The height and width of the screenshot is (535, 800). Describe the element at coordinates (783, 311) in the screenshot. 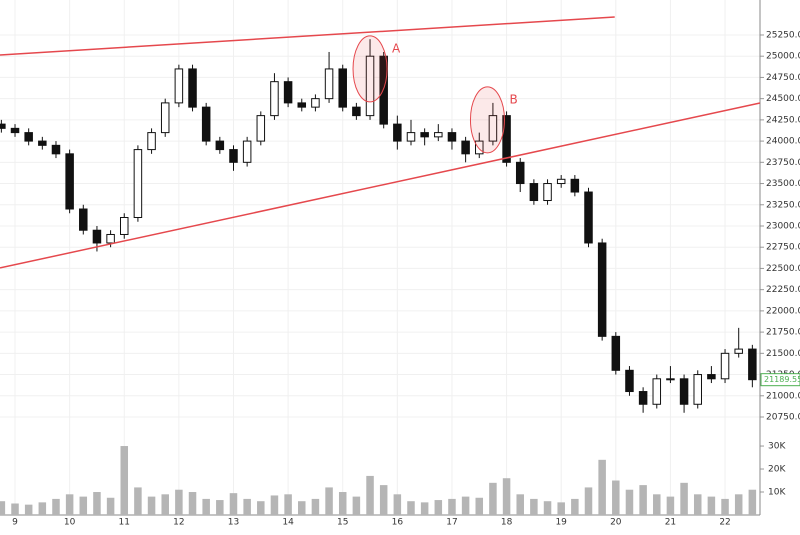

I see `y-tick-label: 22000.00` at that location.